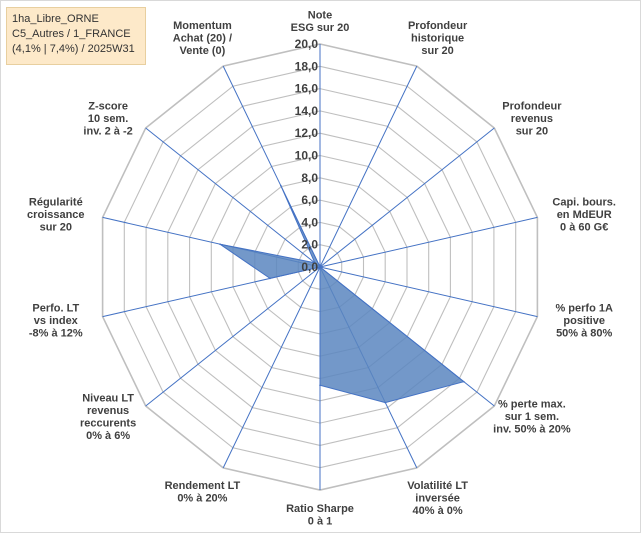  I want to click on axis-label-5: % perte max. sur 1 sem. inv. 50% à 20%, so click(532, 417).